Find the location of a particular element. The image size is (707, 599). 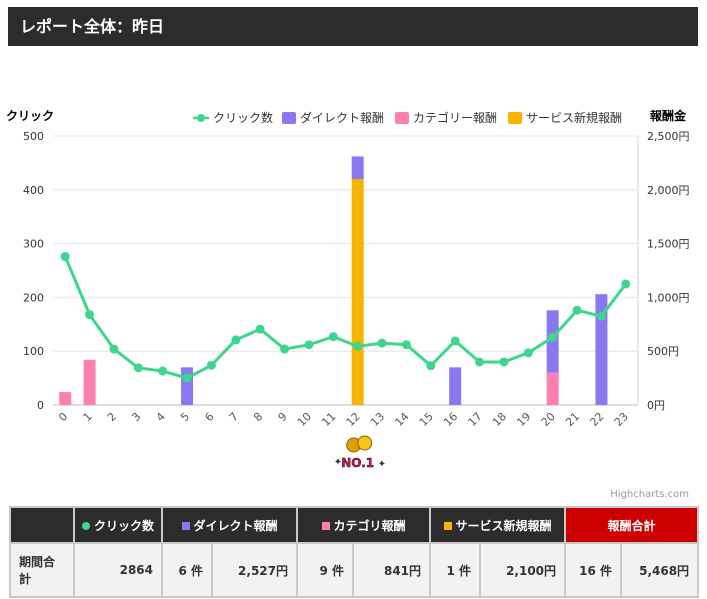

x-tick-label: 8 is located at coordinates (258, 417).